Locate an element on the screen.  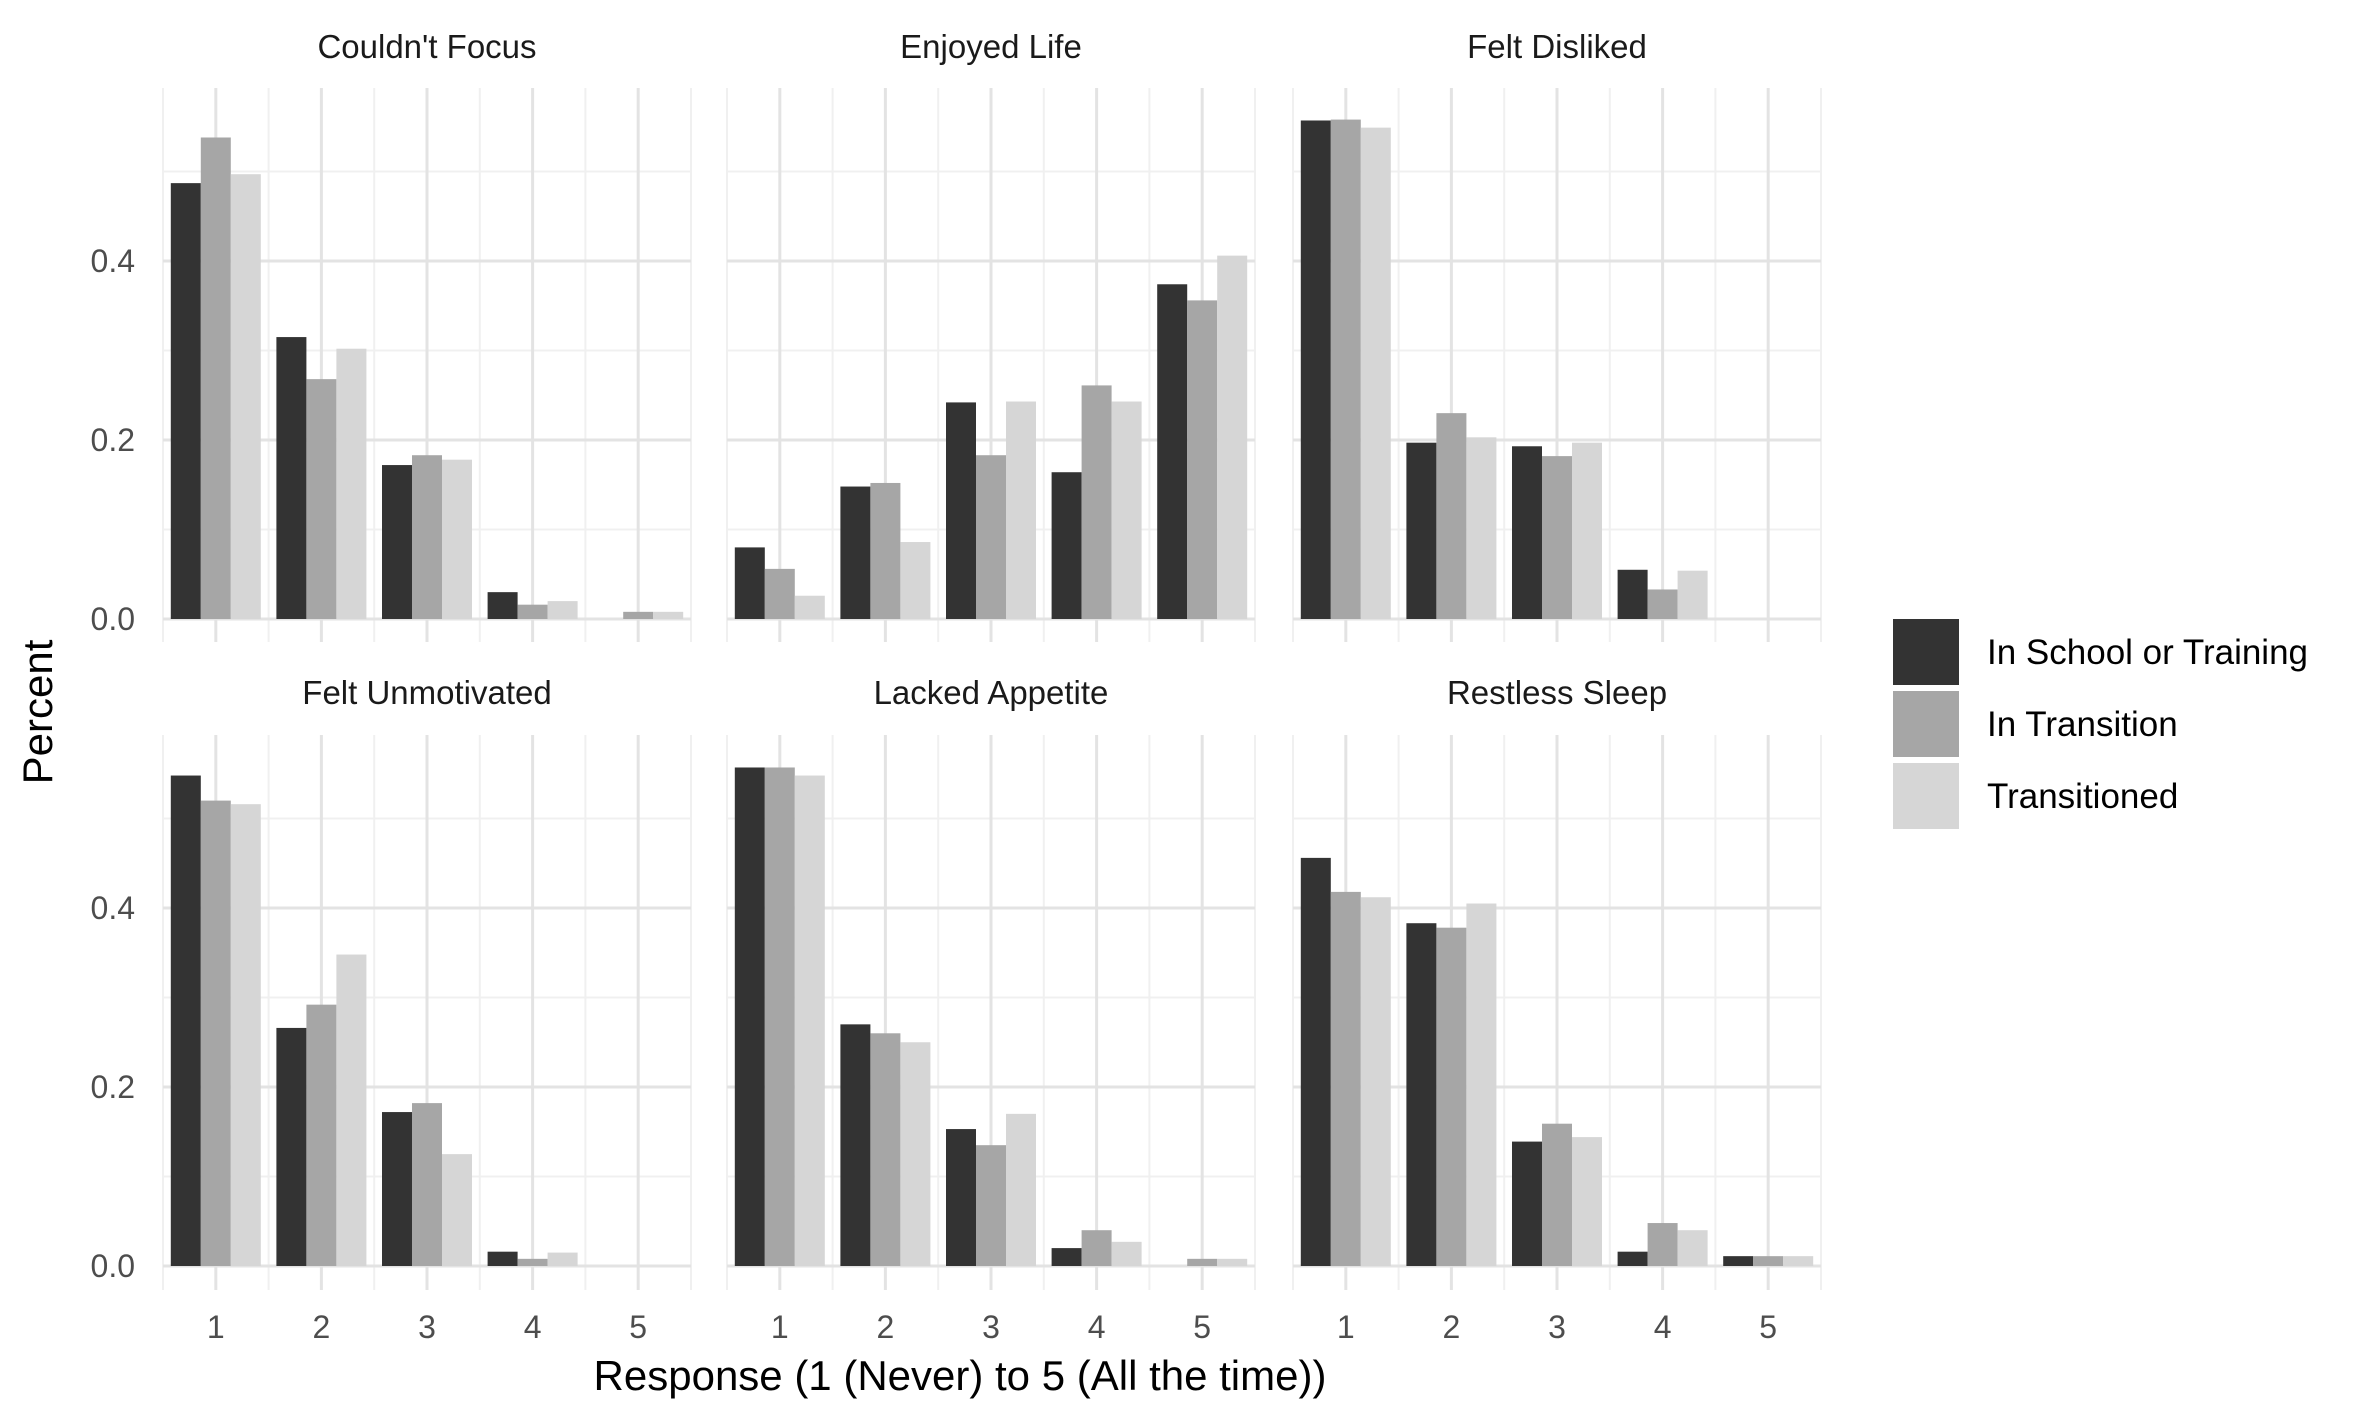
facet-title: Restless Sleep is located at coordinates (1557, 692).